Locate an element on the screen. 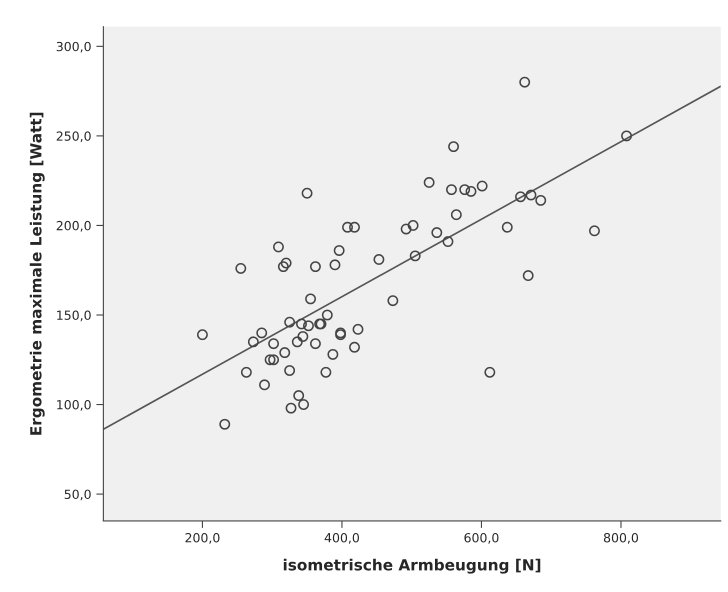  x-tick-label: 400,0 is located at coordinates (342, 538).